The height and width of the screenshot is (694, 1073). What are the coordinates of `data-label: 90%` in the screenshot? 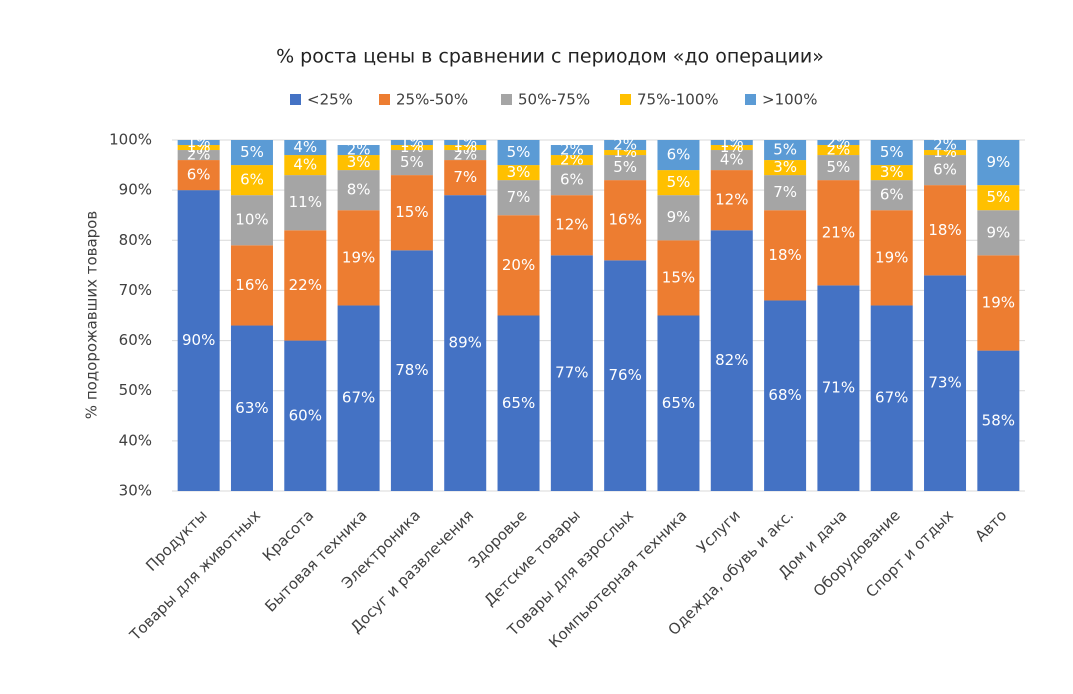 It's located at (198, 340).